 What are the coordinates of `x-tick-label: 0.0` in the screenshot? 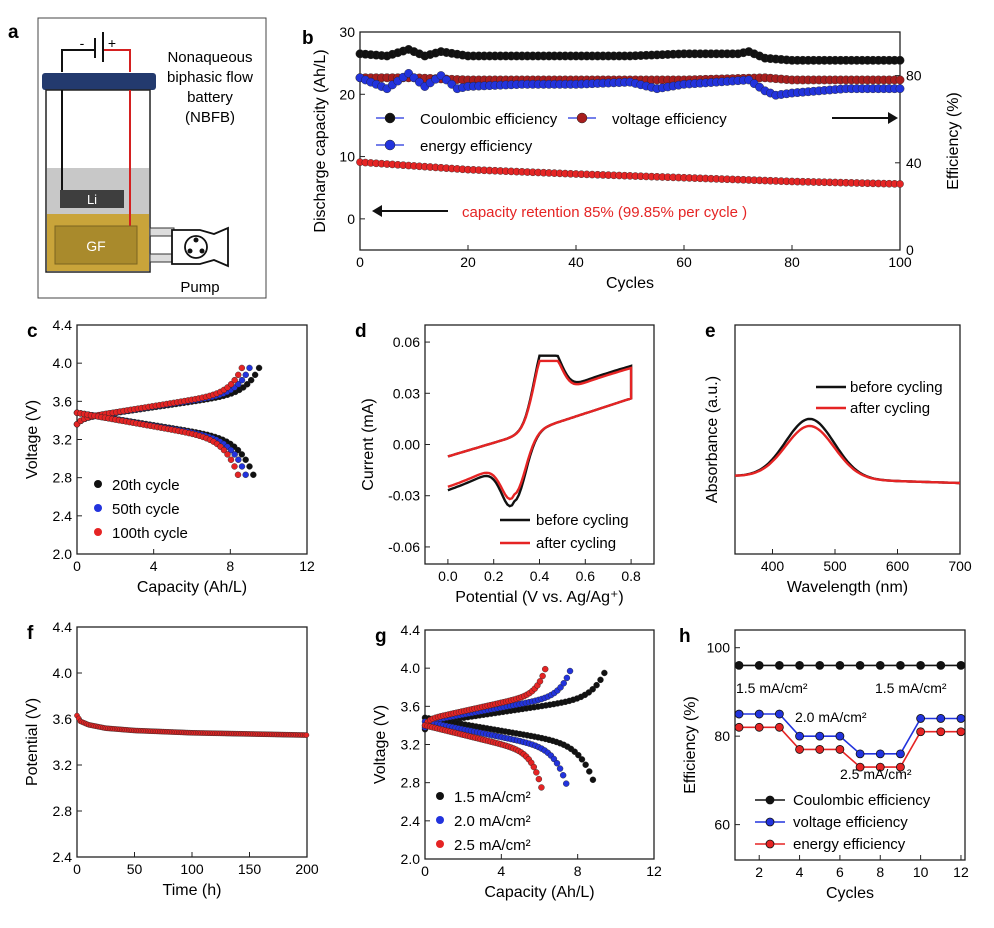 It's located at (448, 576).